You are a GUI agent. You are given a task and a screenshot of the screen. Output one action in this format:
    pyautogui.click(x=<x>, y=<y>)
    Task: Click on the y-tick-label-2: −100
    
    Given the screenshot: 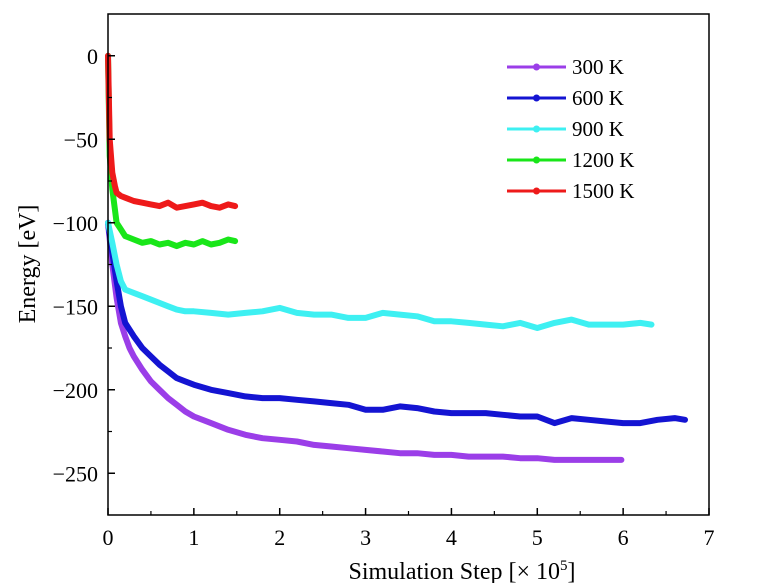 What is the action you would take?
    pyautogui.click(x=75, y=223)
    